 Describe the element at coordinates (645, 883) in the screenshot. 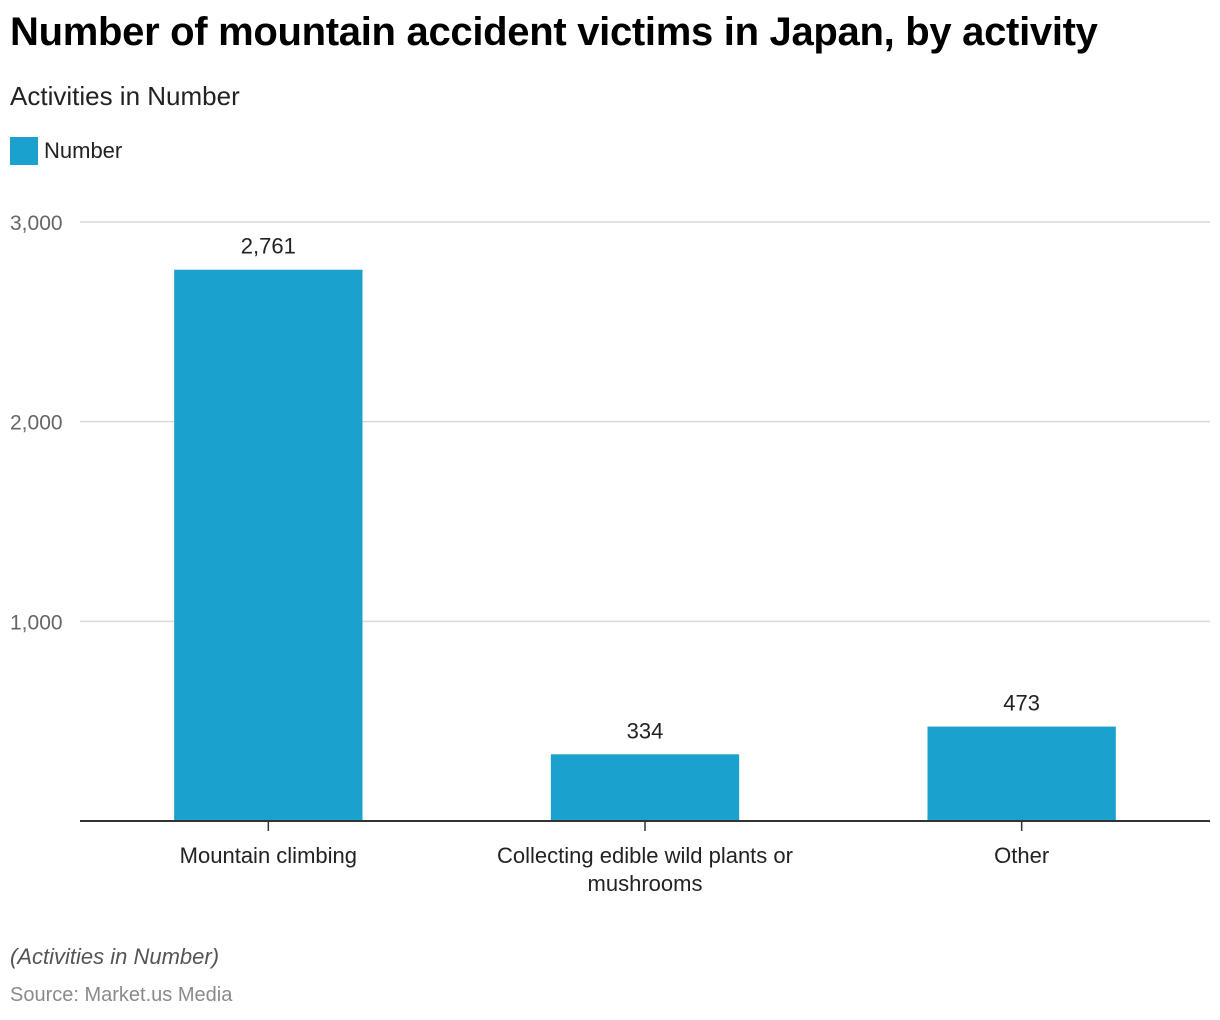

I see `x-tick-label-line: mushrooms` at that location.